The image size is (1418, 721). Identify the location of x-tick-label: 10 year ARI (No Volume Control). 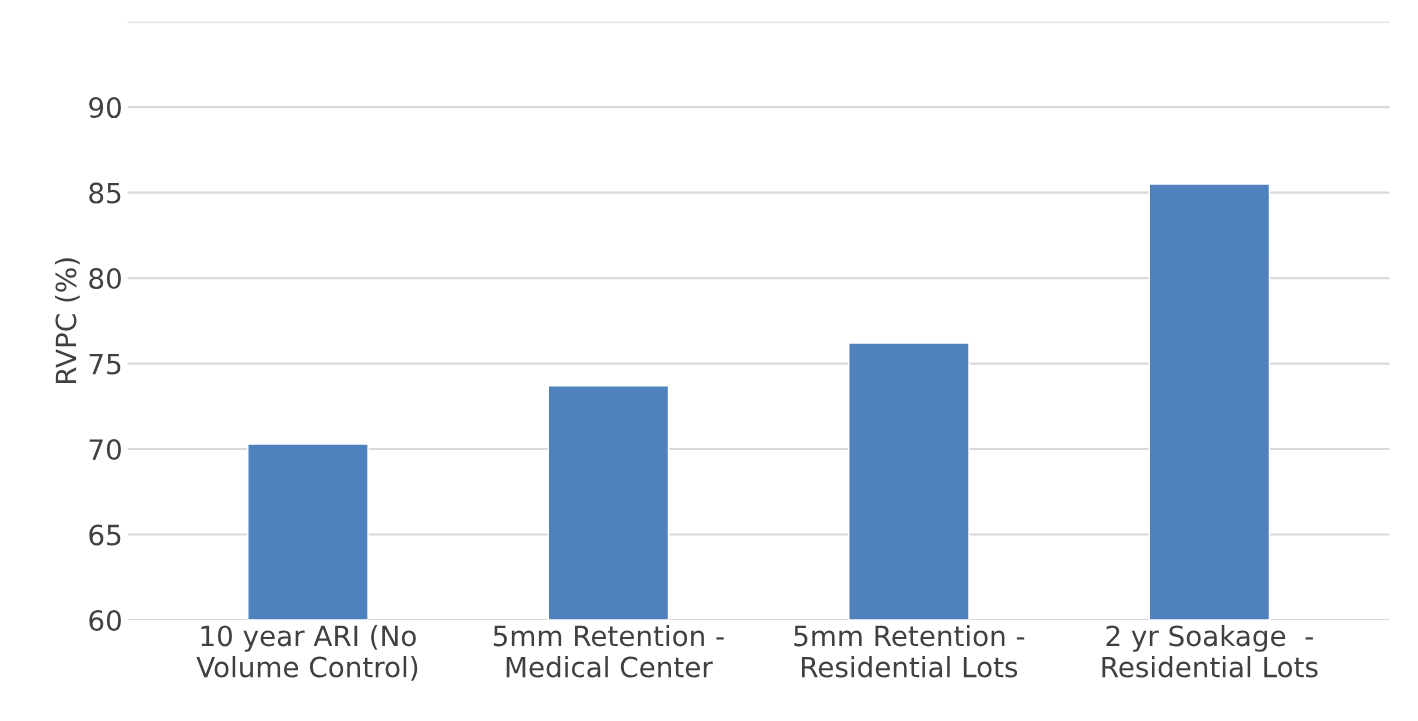
(307, 652).